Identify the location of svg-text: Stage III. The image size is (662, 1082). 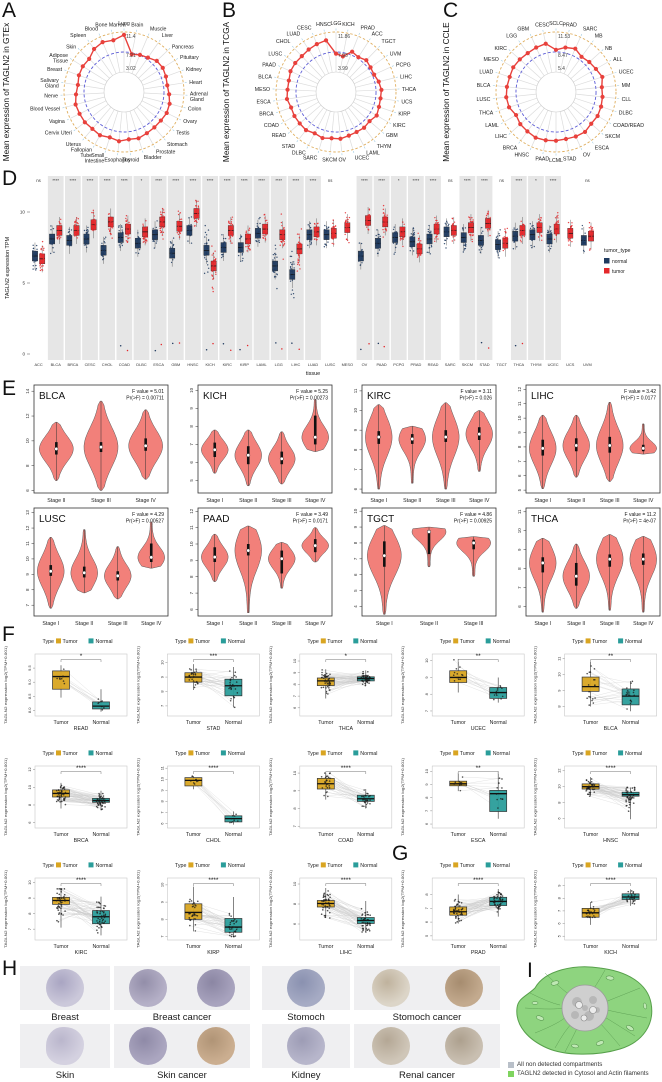
(446, 501).